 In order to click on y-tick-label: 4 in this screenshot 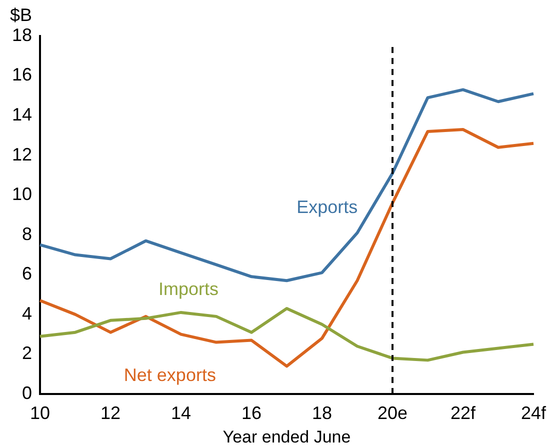, I will do `click(27, 313)`.